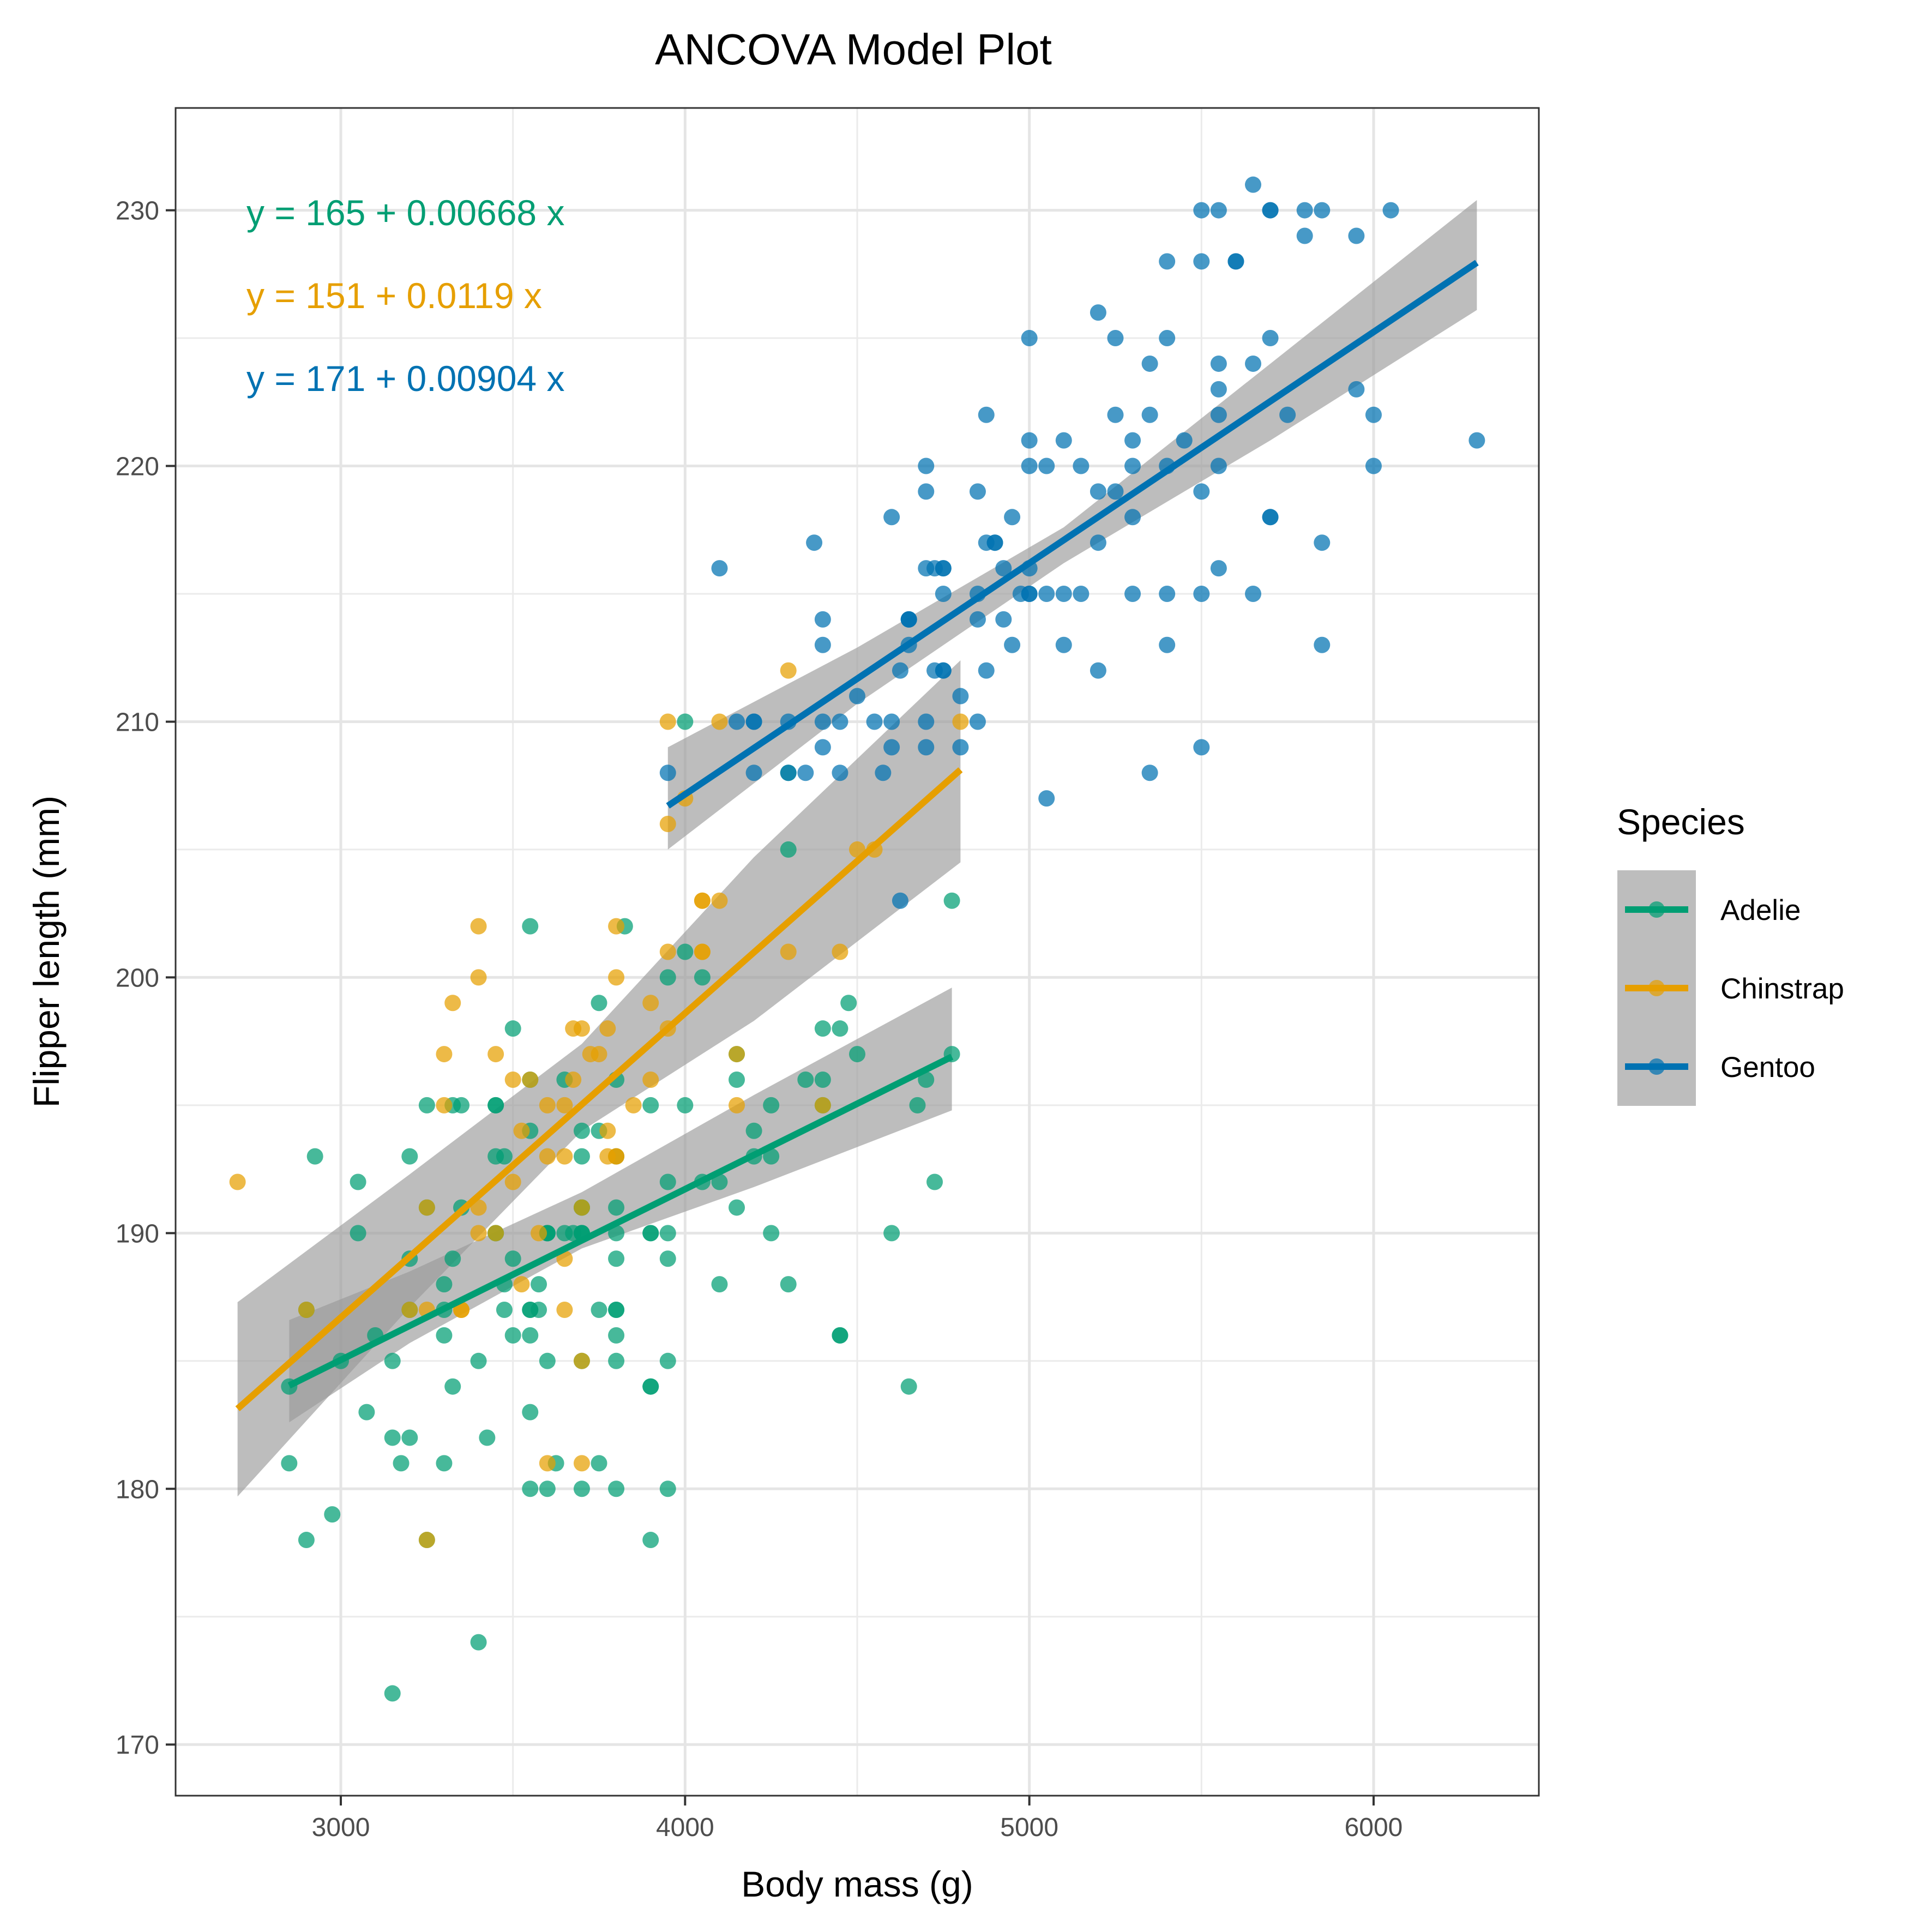 The height and width of the screenshot is (1932, 1932). I want to click on y-tick-label: 180, so click(137, 1489).